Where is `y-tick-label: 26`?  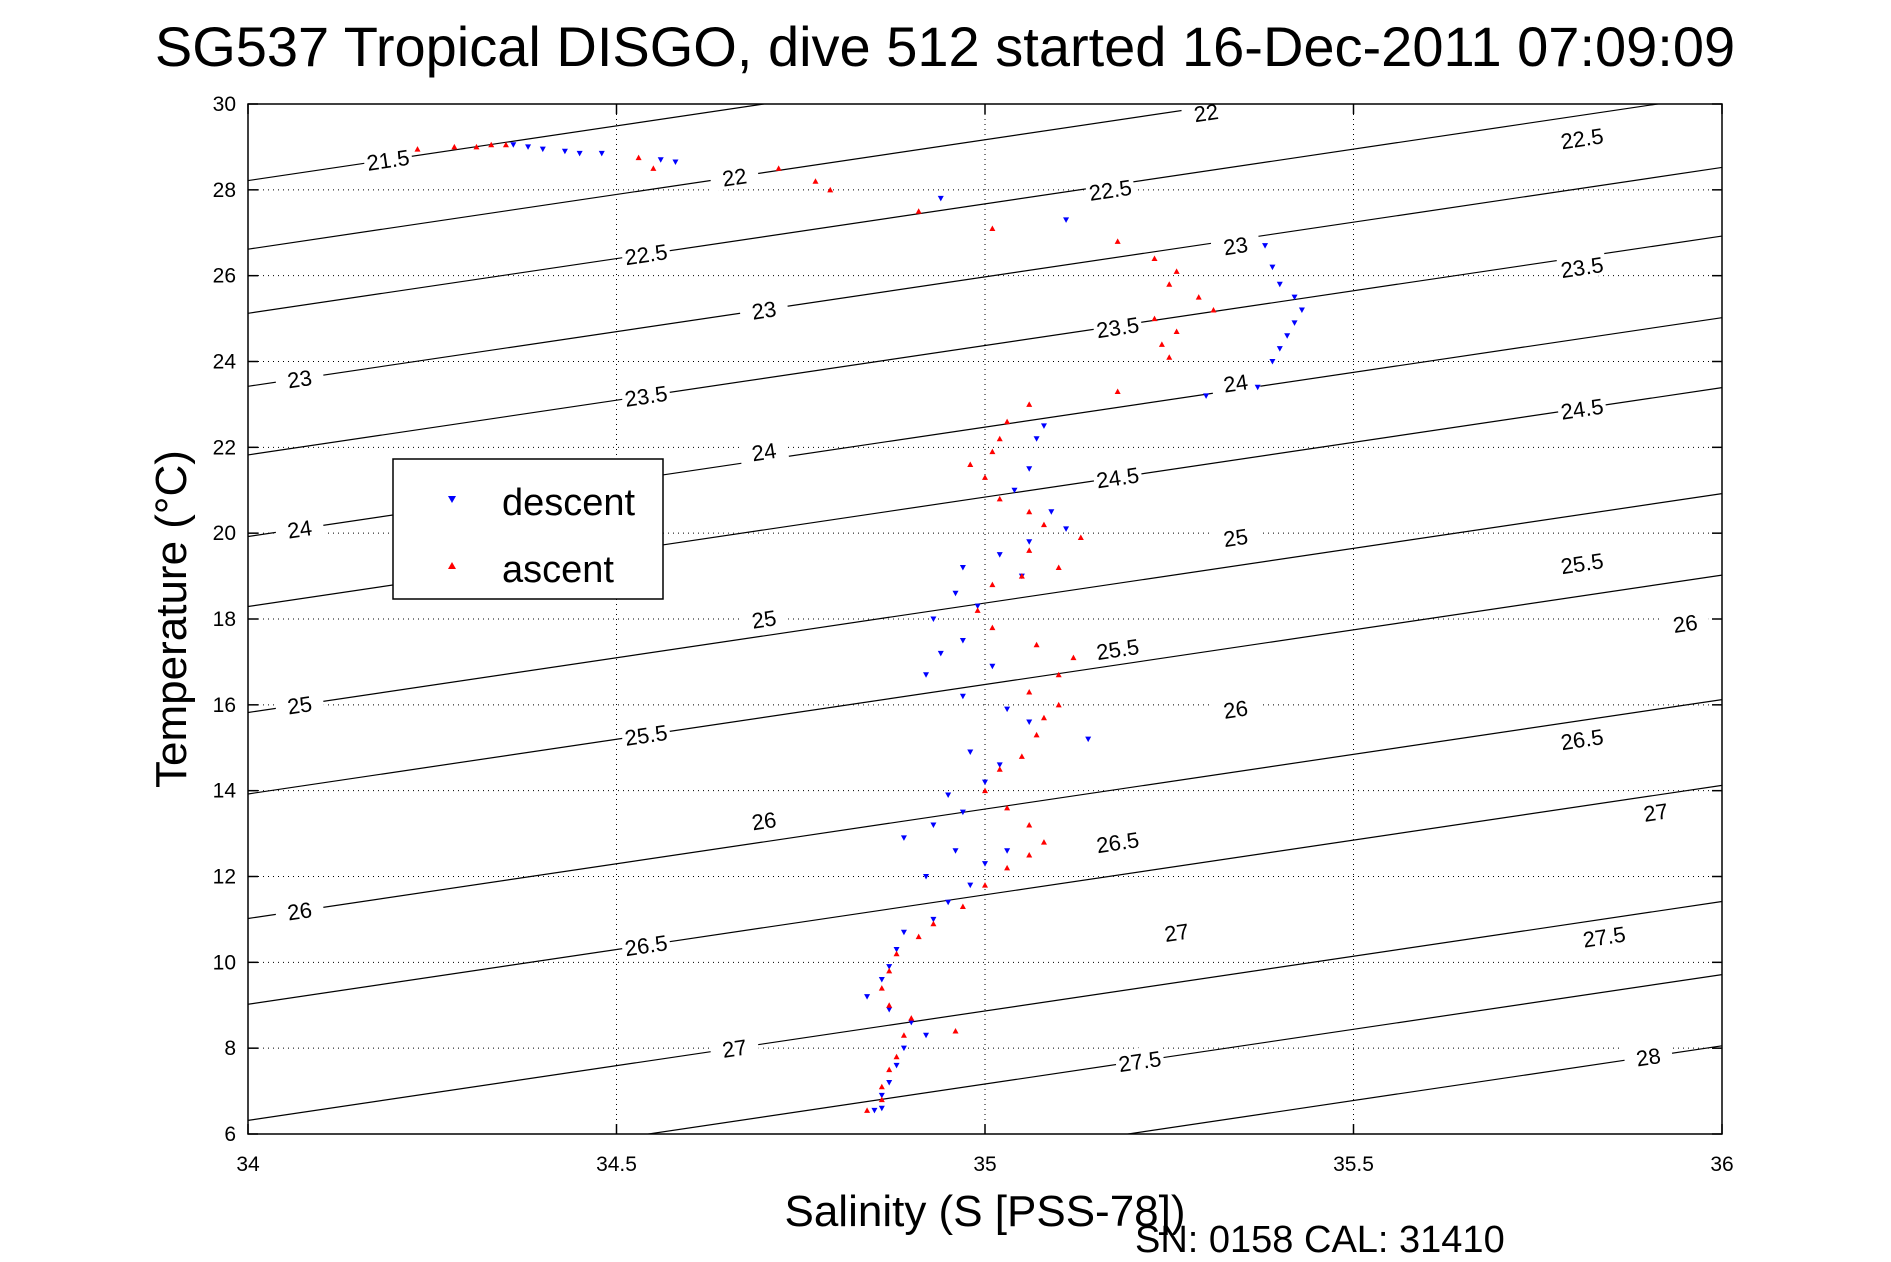 y-tick-label: 26 is located at coordinates (224, 276).